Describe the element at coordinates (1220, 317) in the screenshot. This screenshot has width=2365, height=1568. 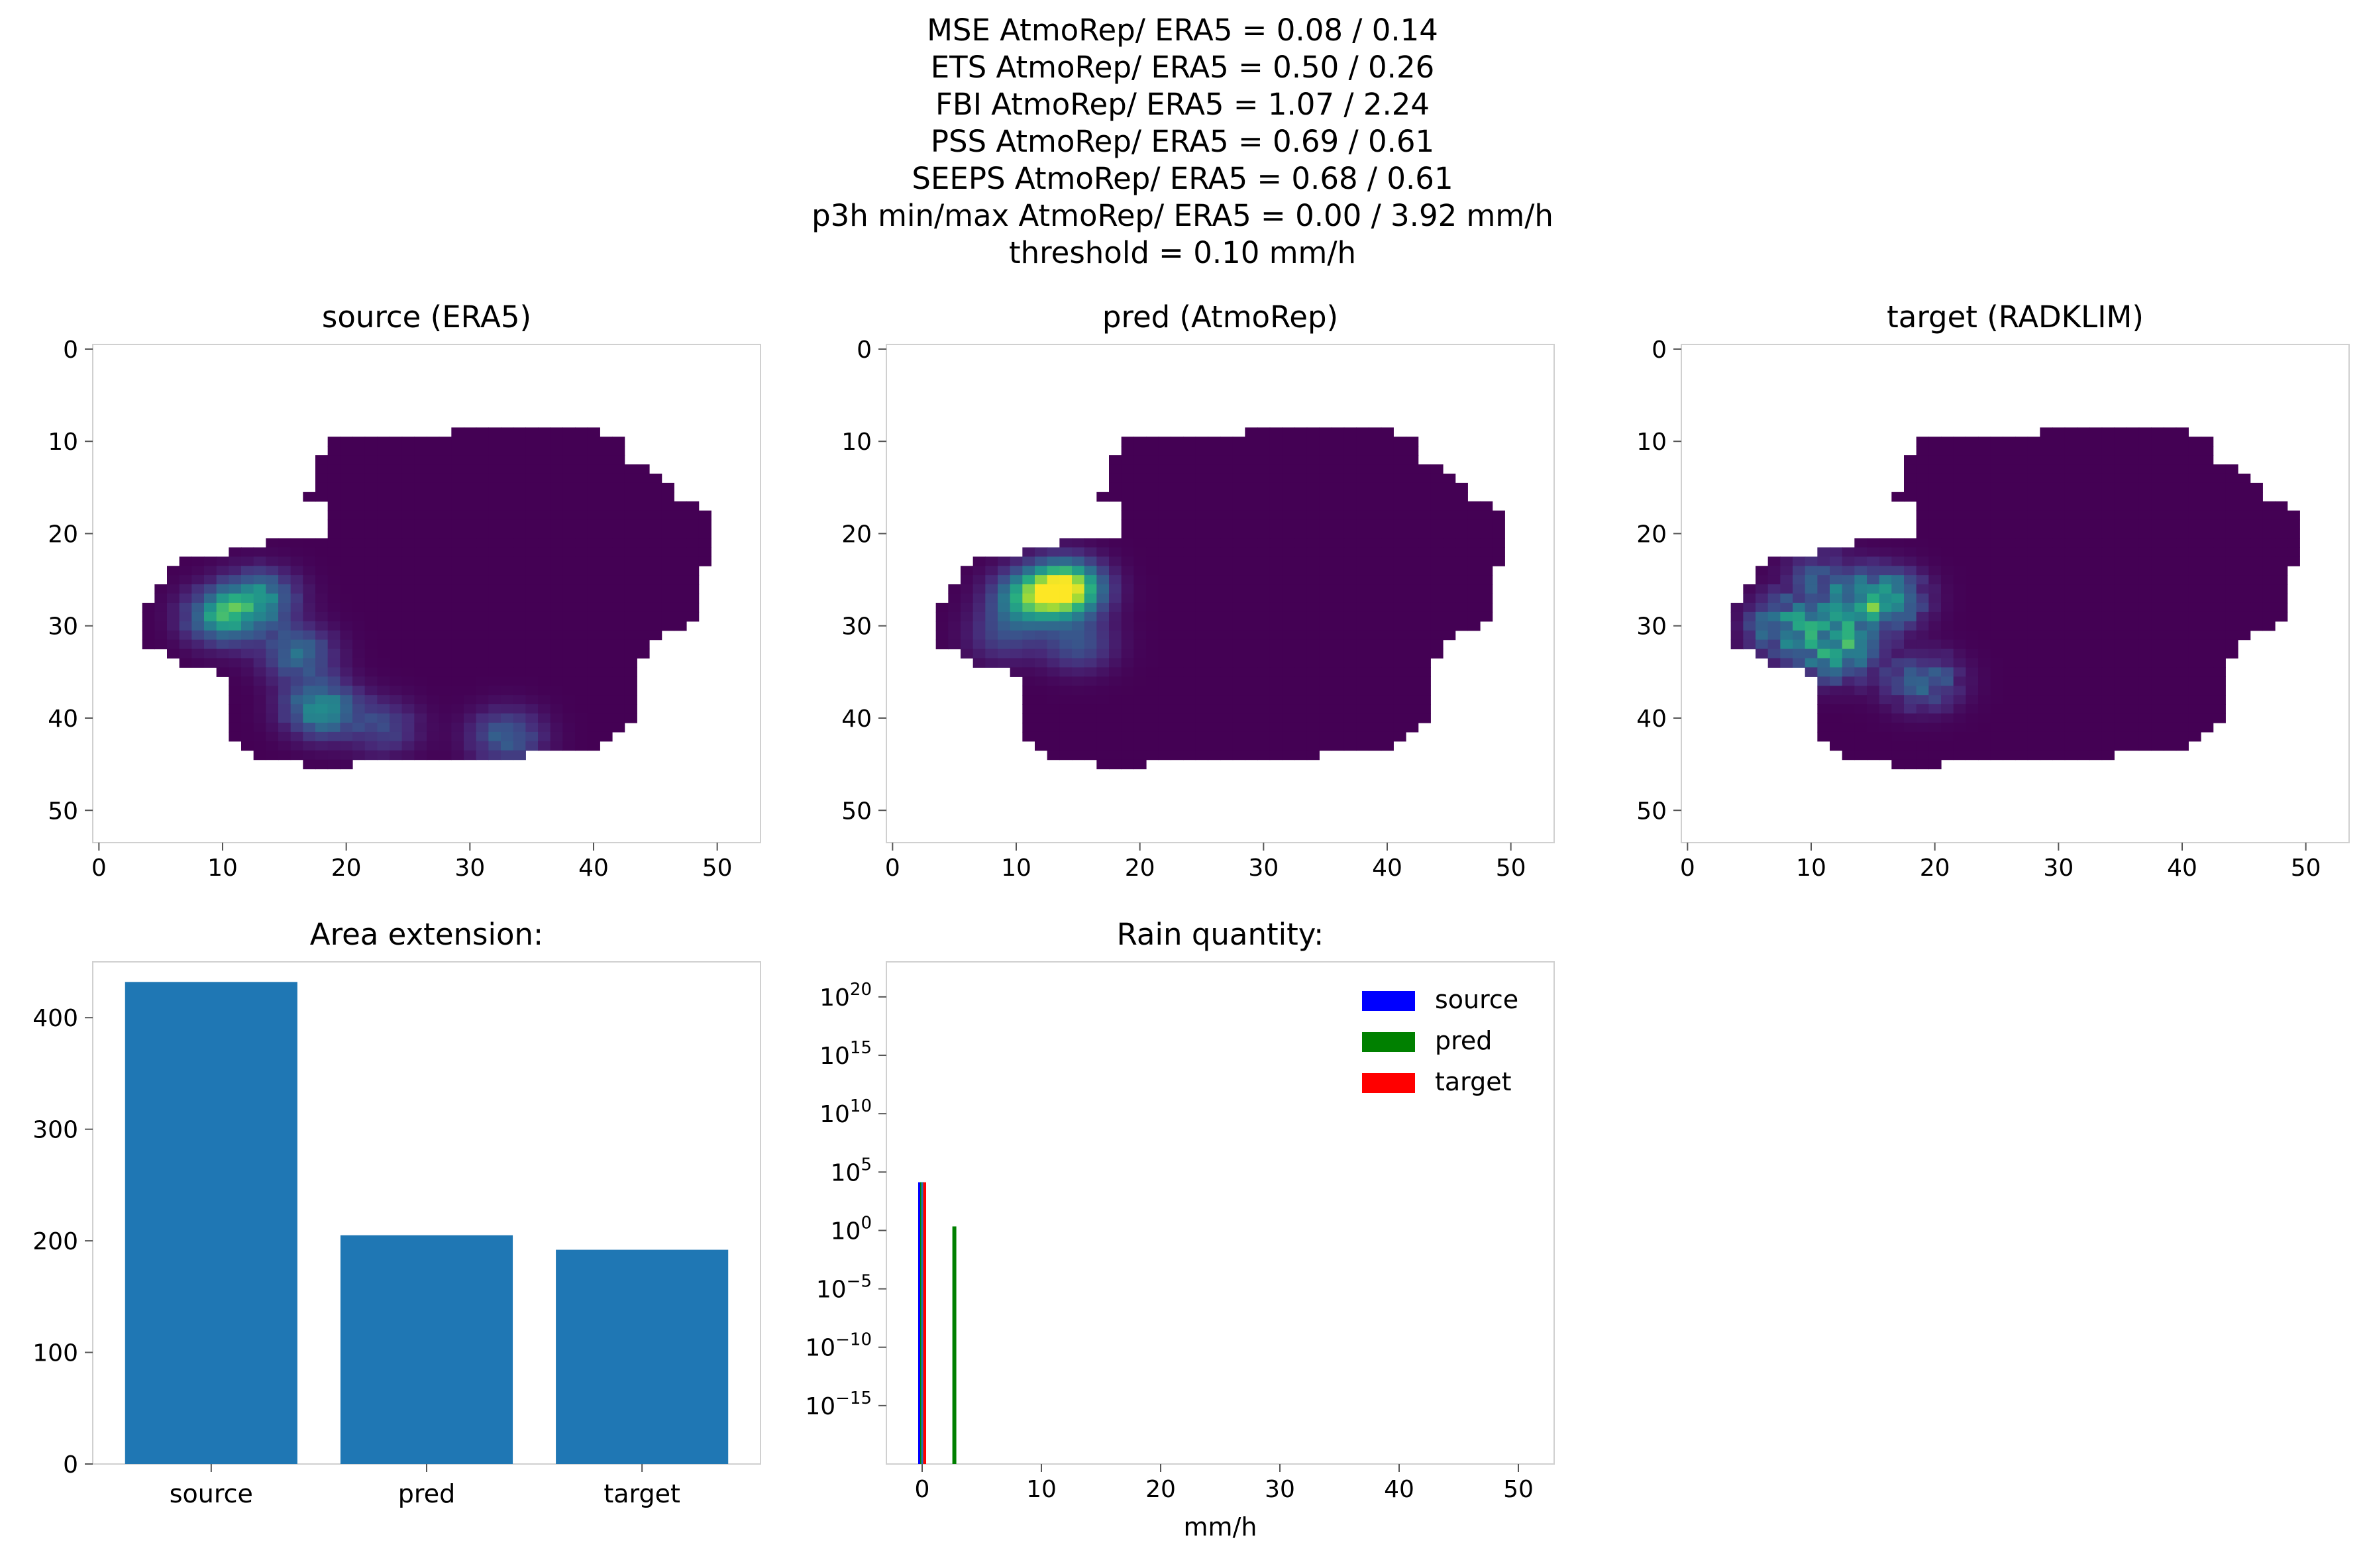
I see `panel-title: pred (AtmoRep)` at that location.